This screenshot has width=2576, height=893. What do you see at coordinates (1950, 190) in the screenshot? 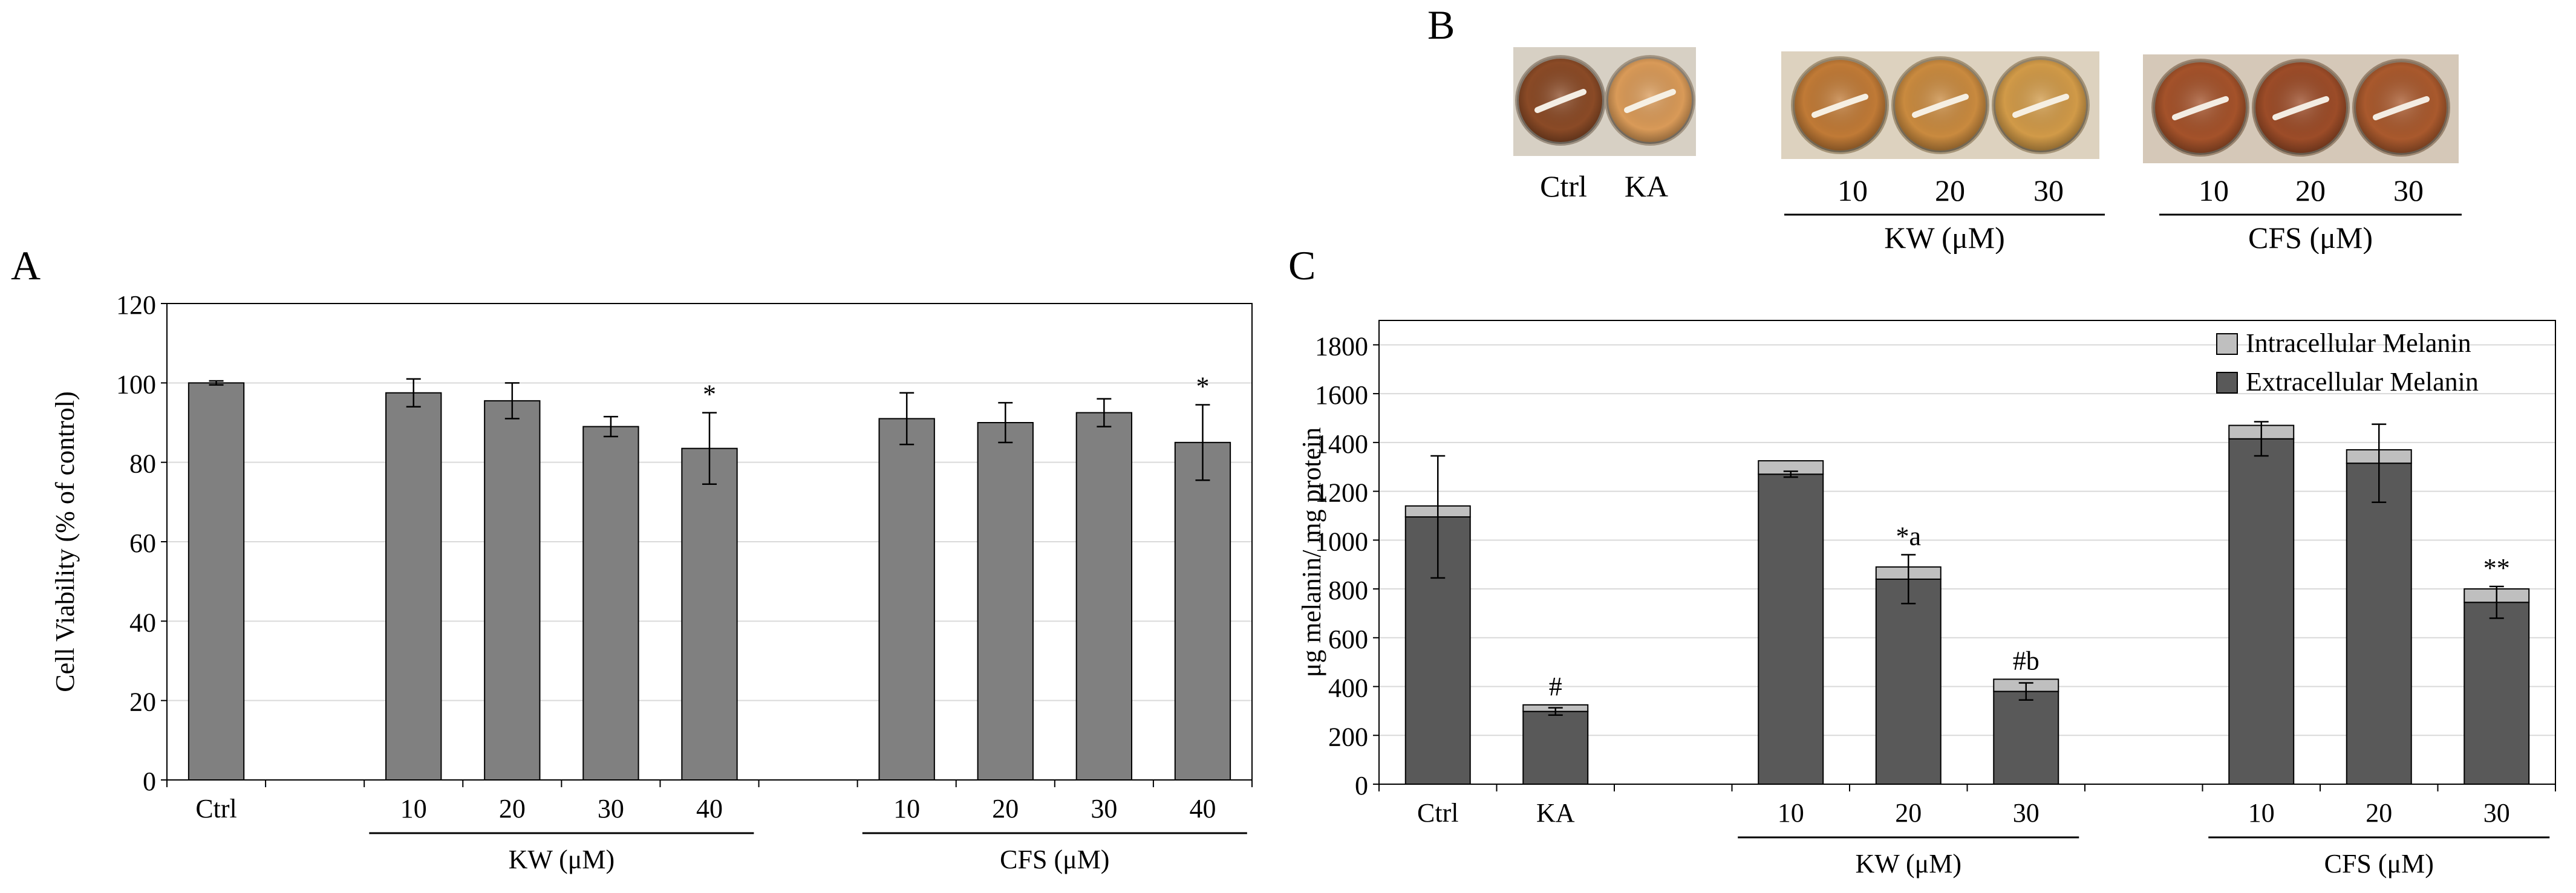
I see `label-b-kw-20: 20` at bounding box center [1950, 190].